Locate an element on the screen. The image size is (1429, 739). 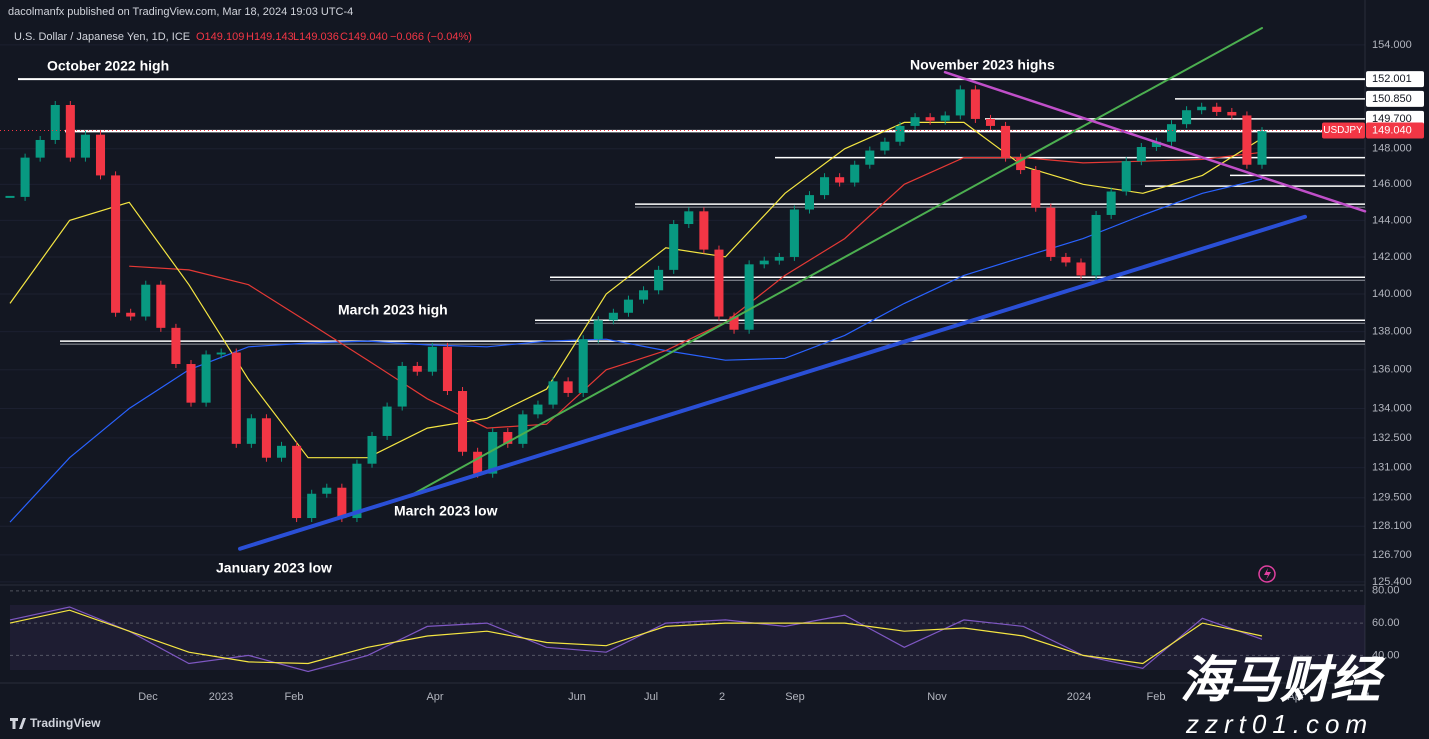
y-tick-label: 144.000 is located at coordinates (1392, 220).